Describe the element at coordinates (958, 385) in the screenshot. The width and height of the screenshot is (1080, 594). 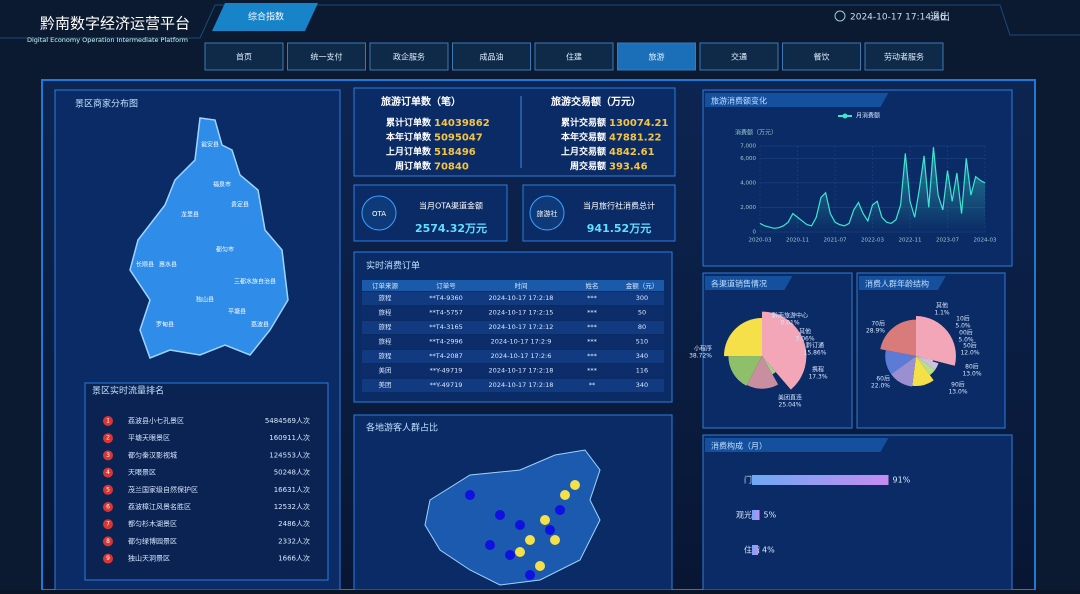
I see `slice-label: 90后` at that location.